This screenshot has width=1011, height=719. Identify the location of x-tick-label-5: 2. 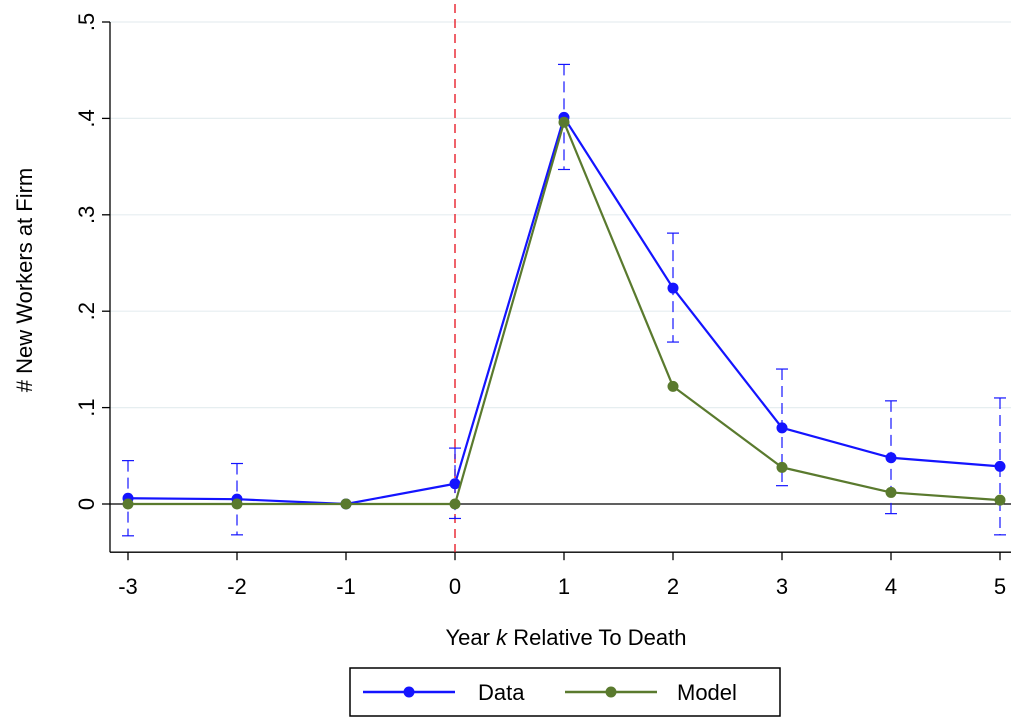
(673, 586).